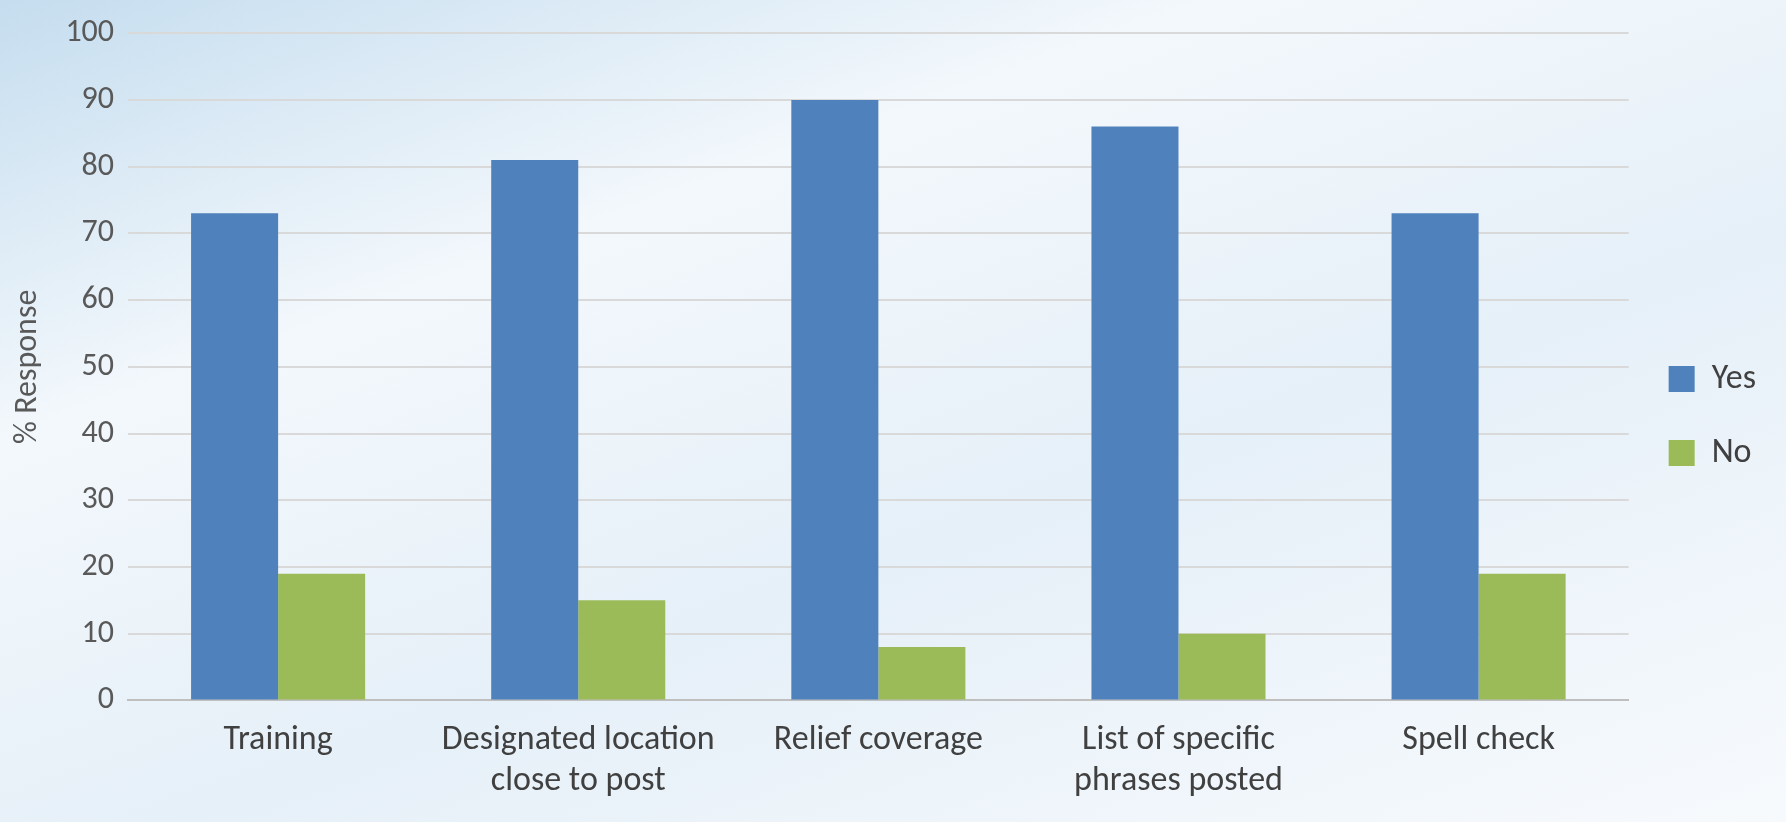 The image size is (1786, 822). Describe the element at coordinates (1178, 758) in the screenshot. I see `x-tick-label: List of specific phrases posted` at that location.